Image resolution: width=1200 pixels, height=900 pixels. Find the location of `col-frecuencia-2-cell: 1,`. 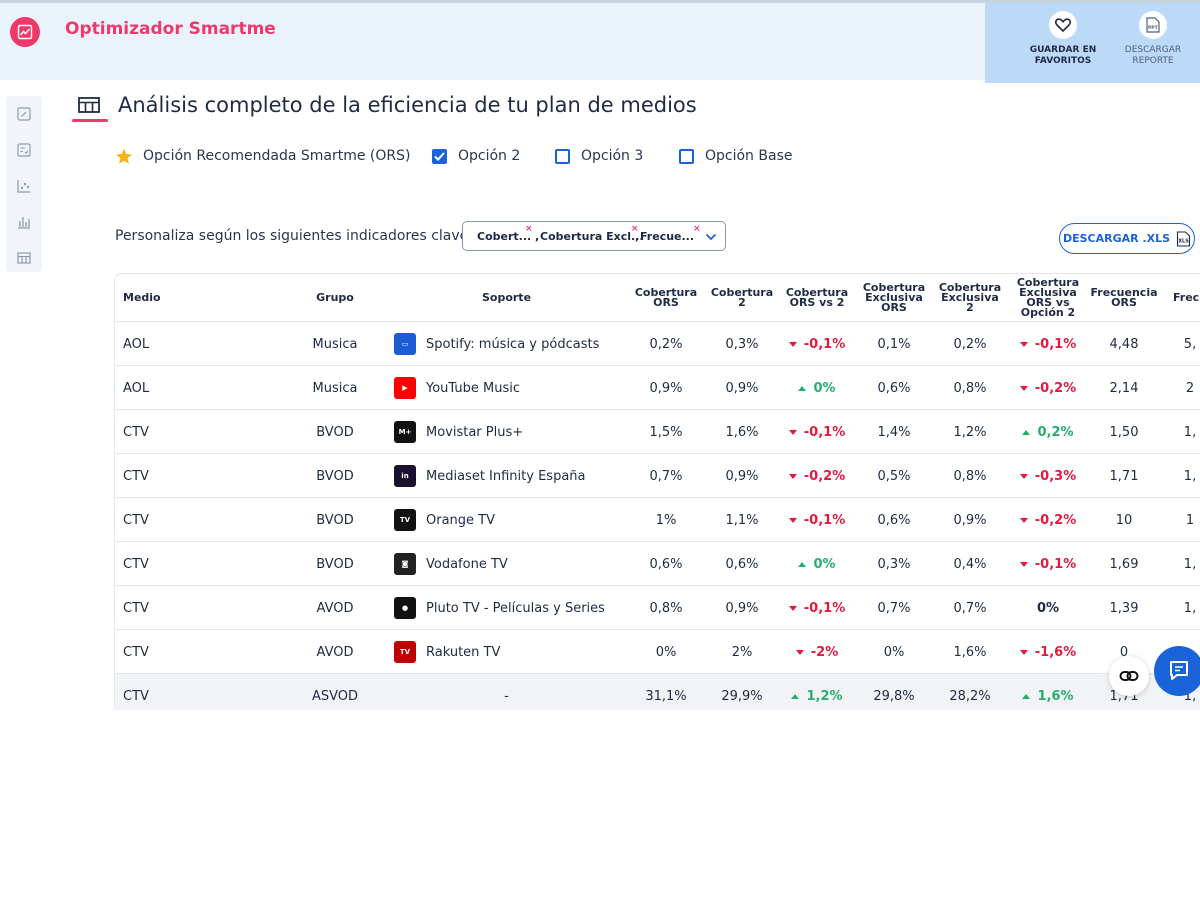

col-frecuencia-2-cell: 1, is located at coordinates (1180, 432).